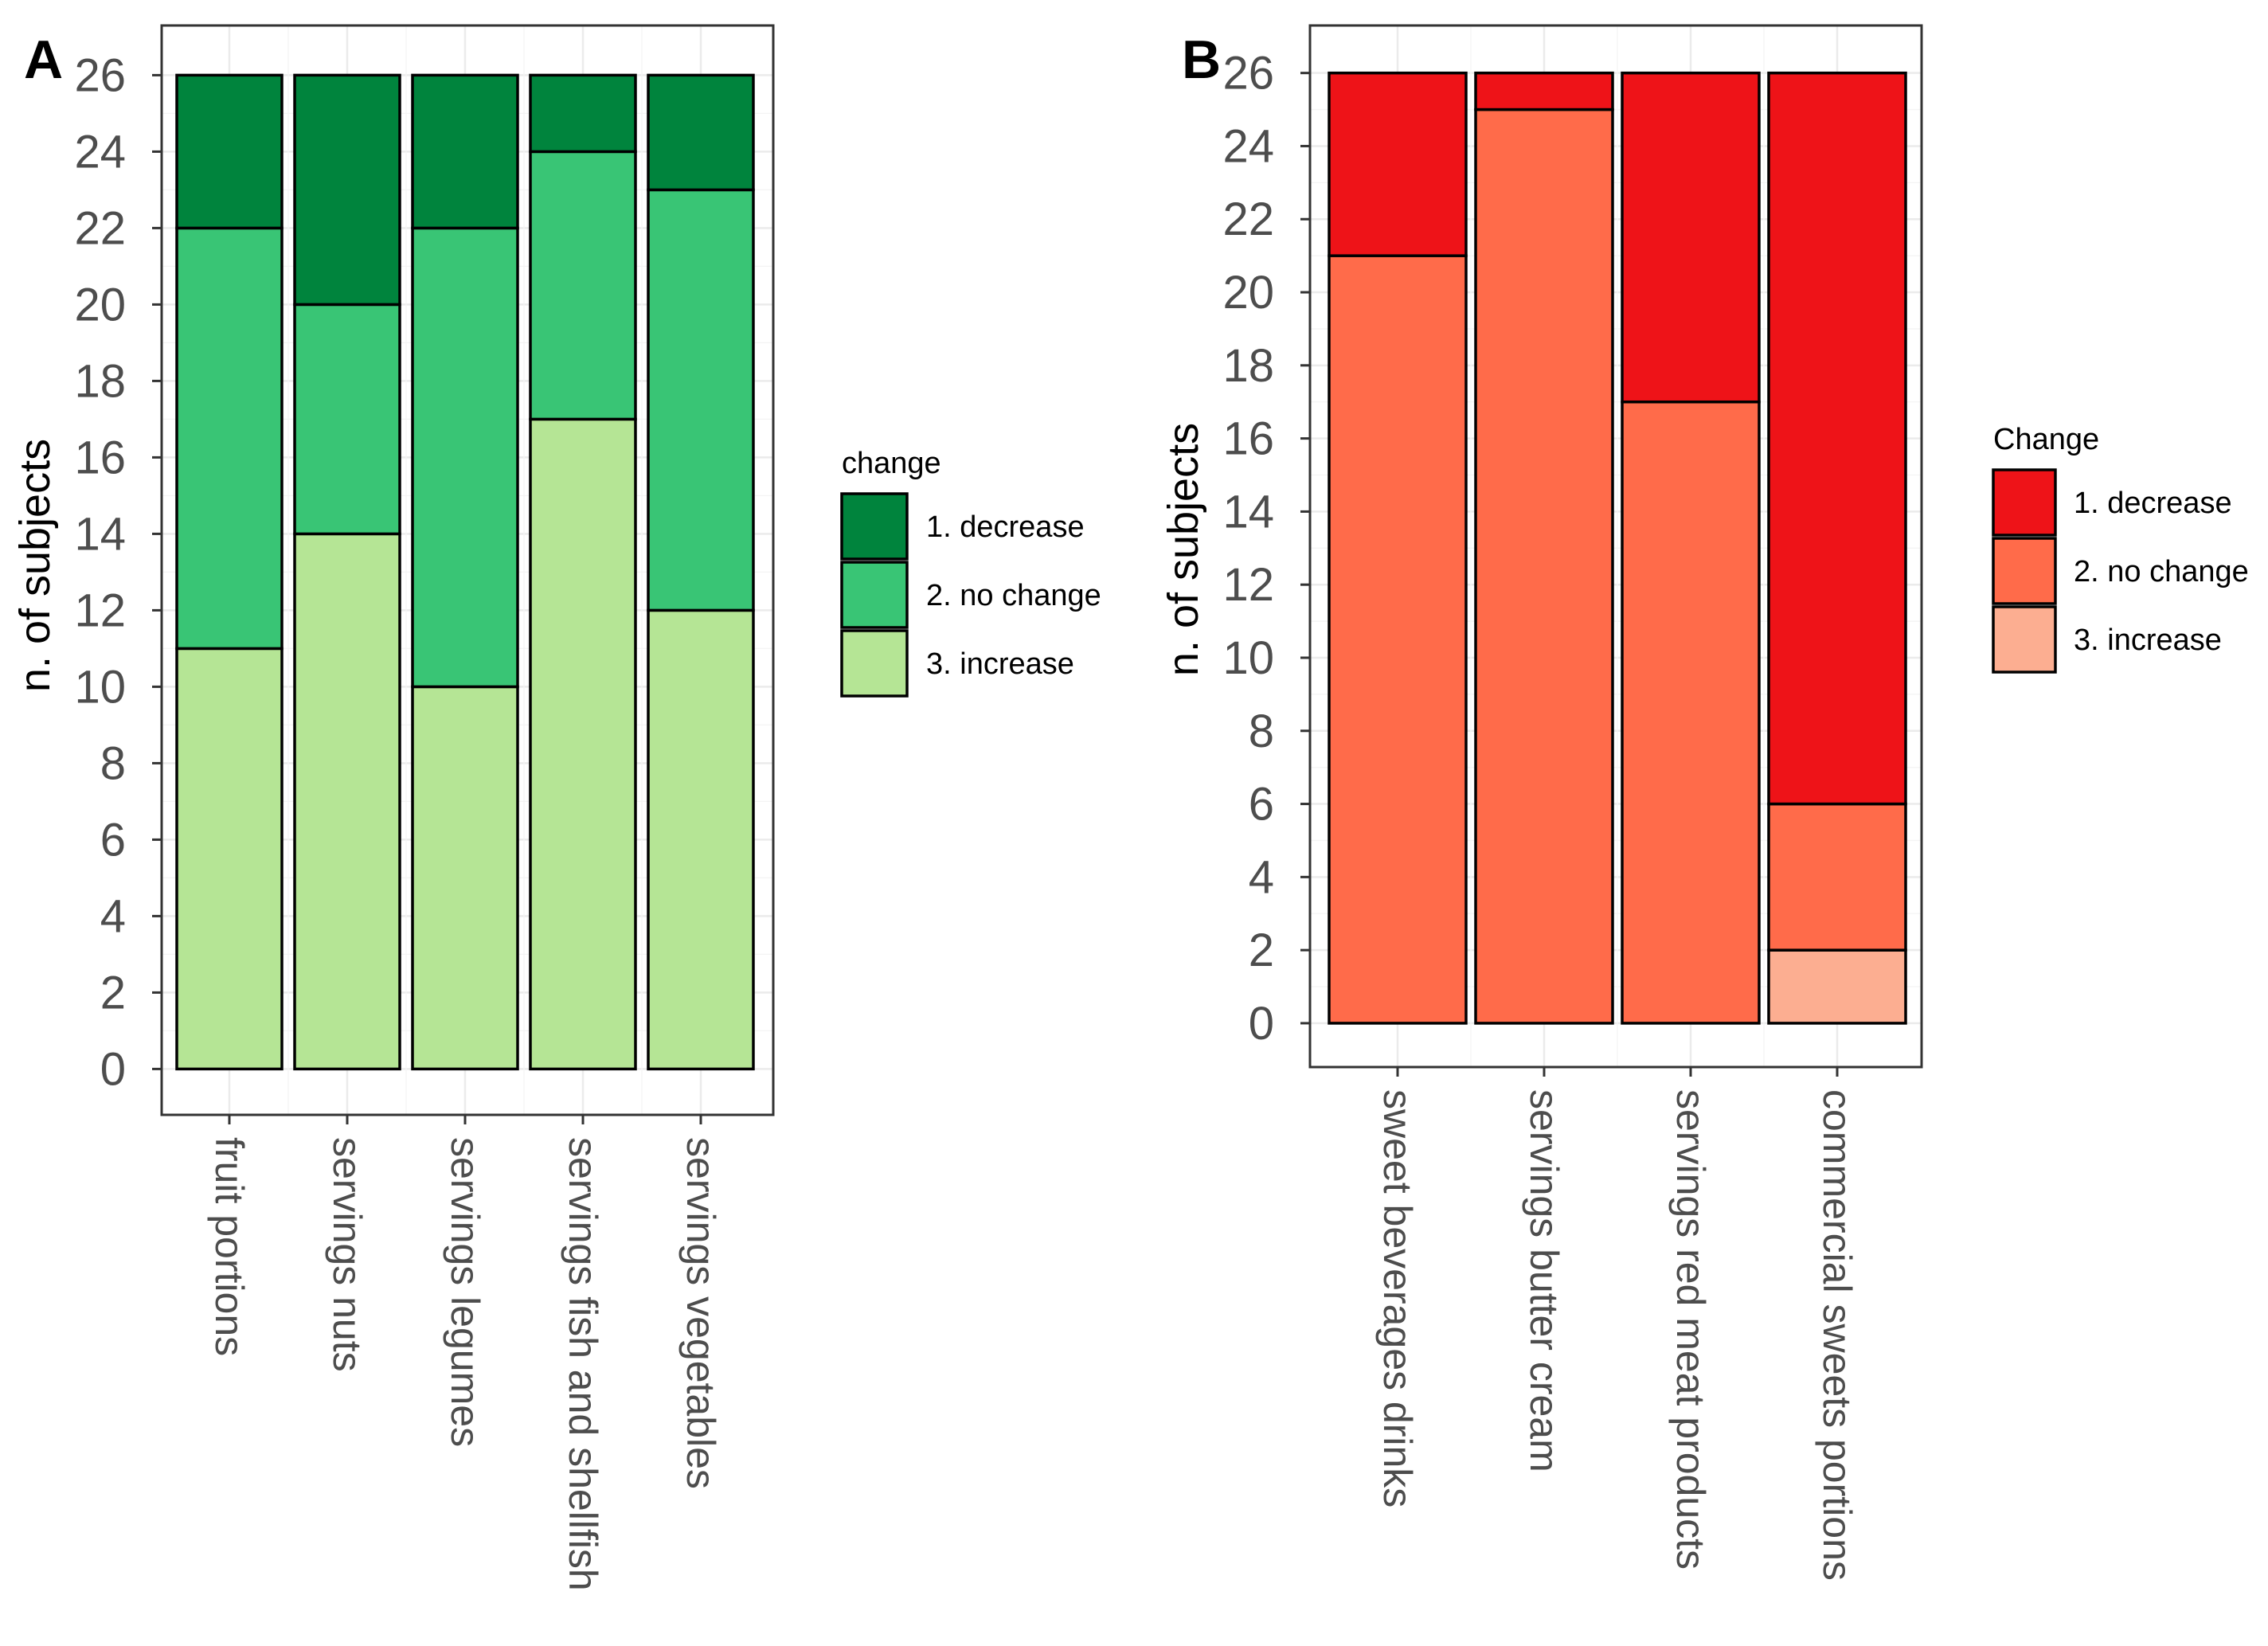 The width and height of the screenshot is (2268, 1646). Describe the element at coordinates (700, 1313) in the screenshot. I see `x-tick-label: servings vegetables` at that location.